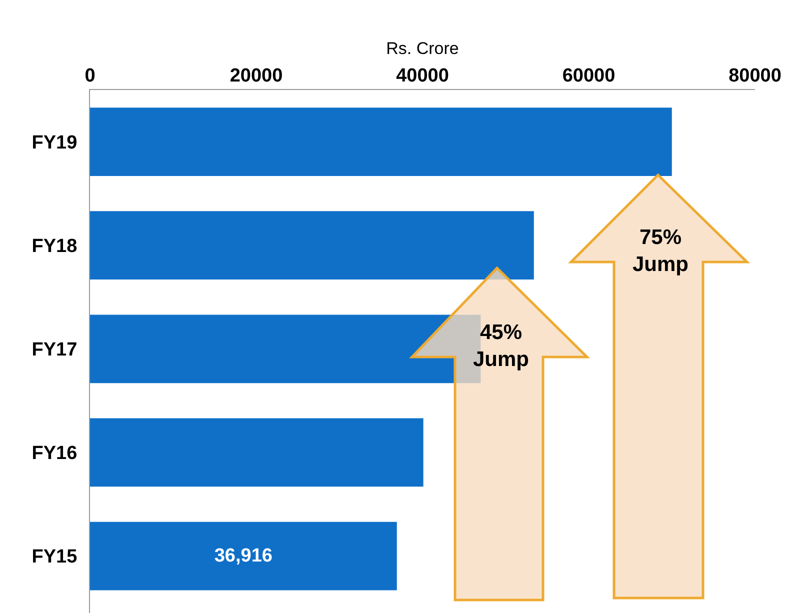 The width and height of the screenshot is (791, 613). I want to click on data-label: 36,916, so click(243, 556).